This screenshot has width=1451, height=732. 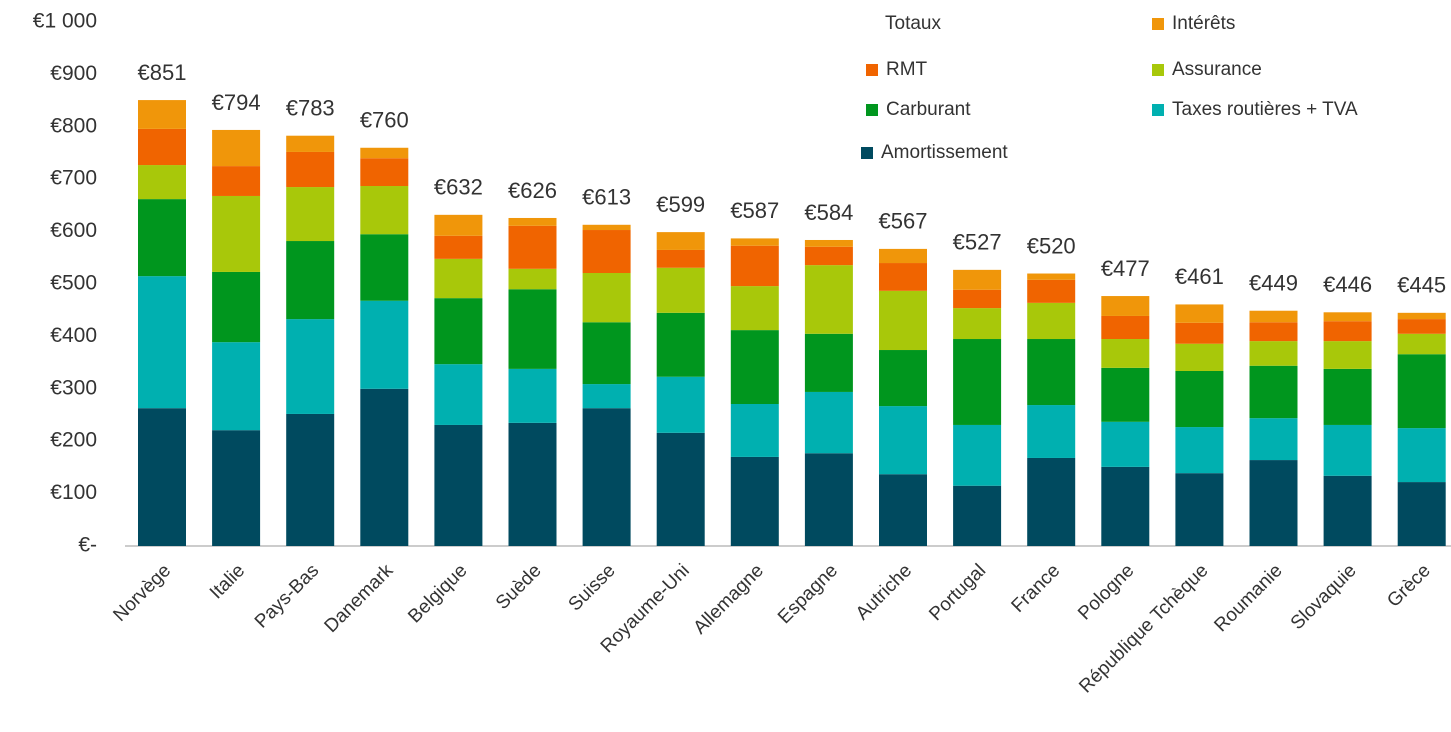 What do you see at coordinates (73, 178) in the screenshot?
I see `y-tick-label: €700` at bounding box center [73, 178].